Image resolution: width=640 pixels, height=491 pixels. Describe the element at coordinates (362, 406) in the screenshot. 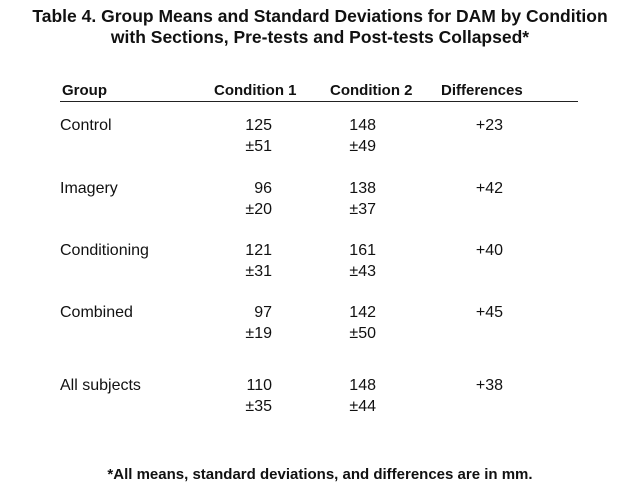

I see `condition-2-sd-cell: ±44` at that location.